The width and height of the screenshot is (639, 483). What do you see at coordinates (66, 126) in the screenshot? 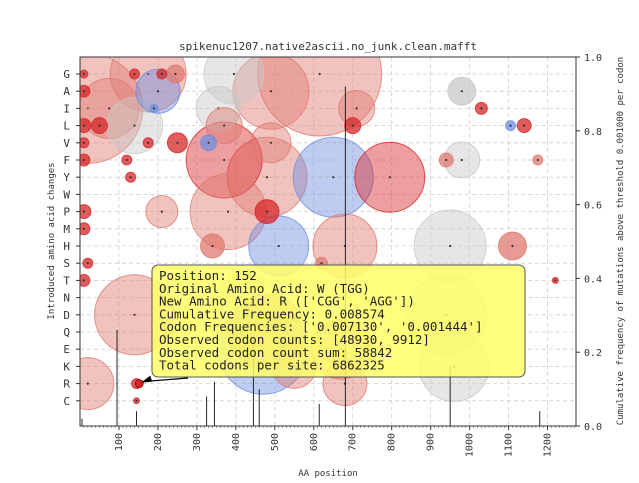
I see `y-category-label: L` at bounding box center [66, 126].